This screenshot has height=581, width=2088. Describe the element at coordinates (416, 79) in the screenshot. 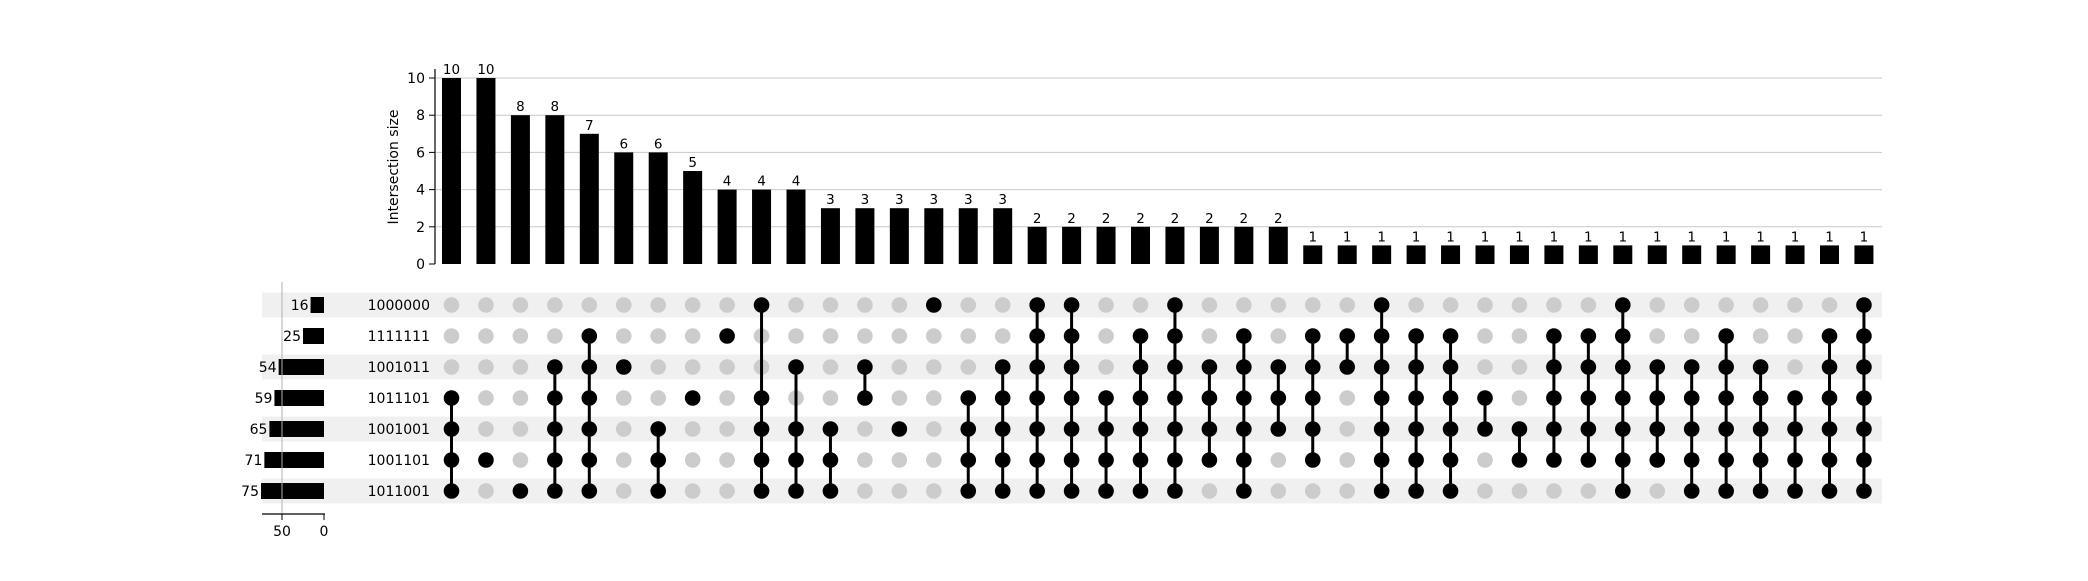

I see `y-tick-label: 10` at that location.